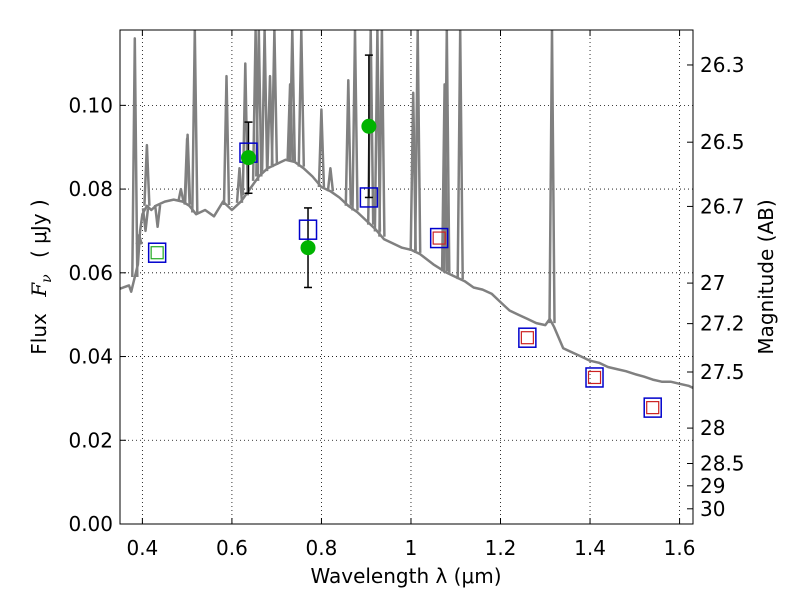 The width and height of the screenshot is (800, 600). I want to click on x-tick-label: 0.8, so click(322, 548).